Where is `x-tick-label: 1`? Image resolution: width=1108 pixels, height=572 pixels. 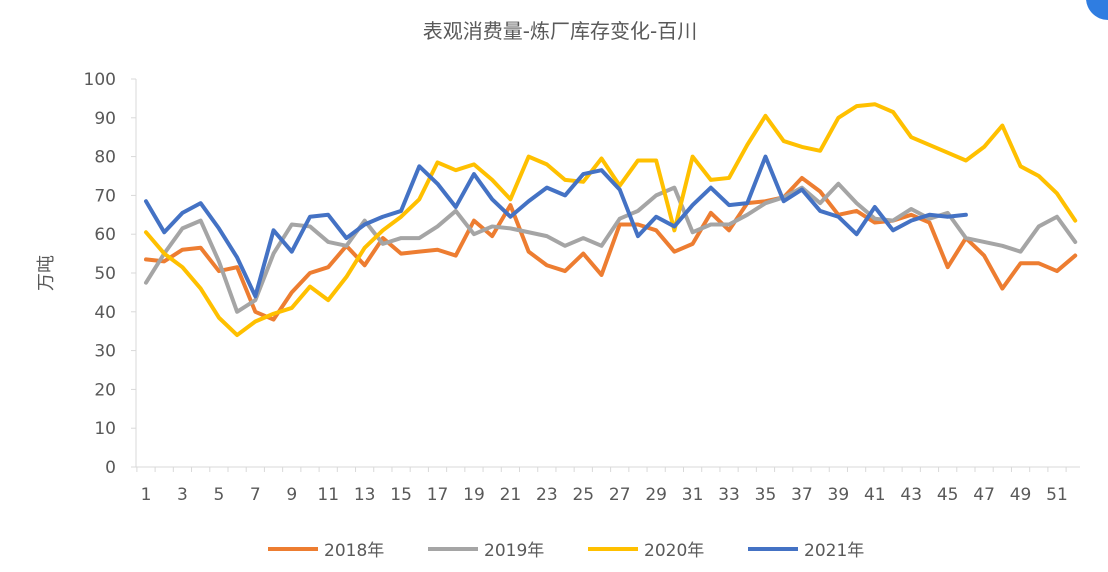 x-tick-label: 1 is located at coordinates (146, 495).